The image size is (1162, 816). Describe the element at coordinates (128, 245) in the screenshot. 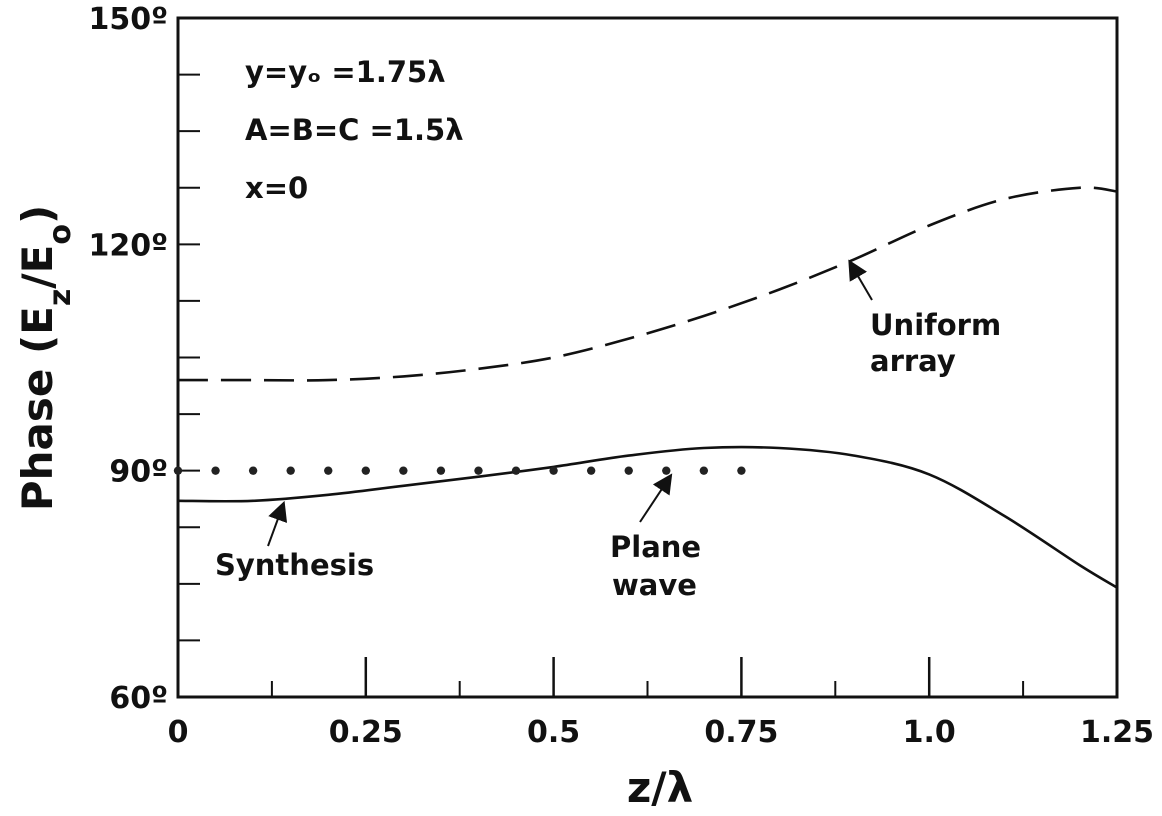

I see `y-tick-label: 120º` at that location.